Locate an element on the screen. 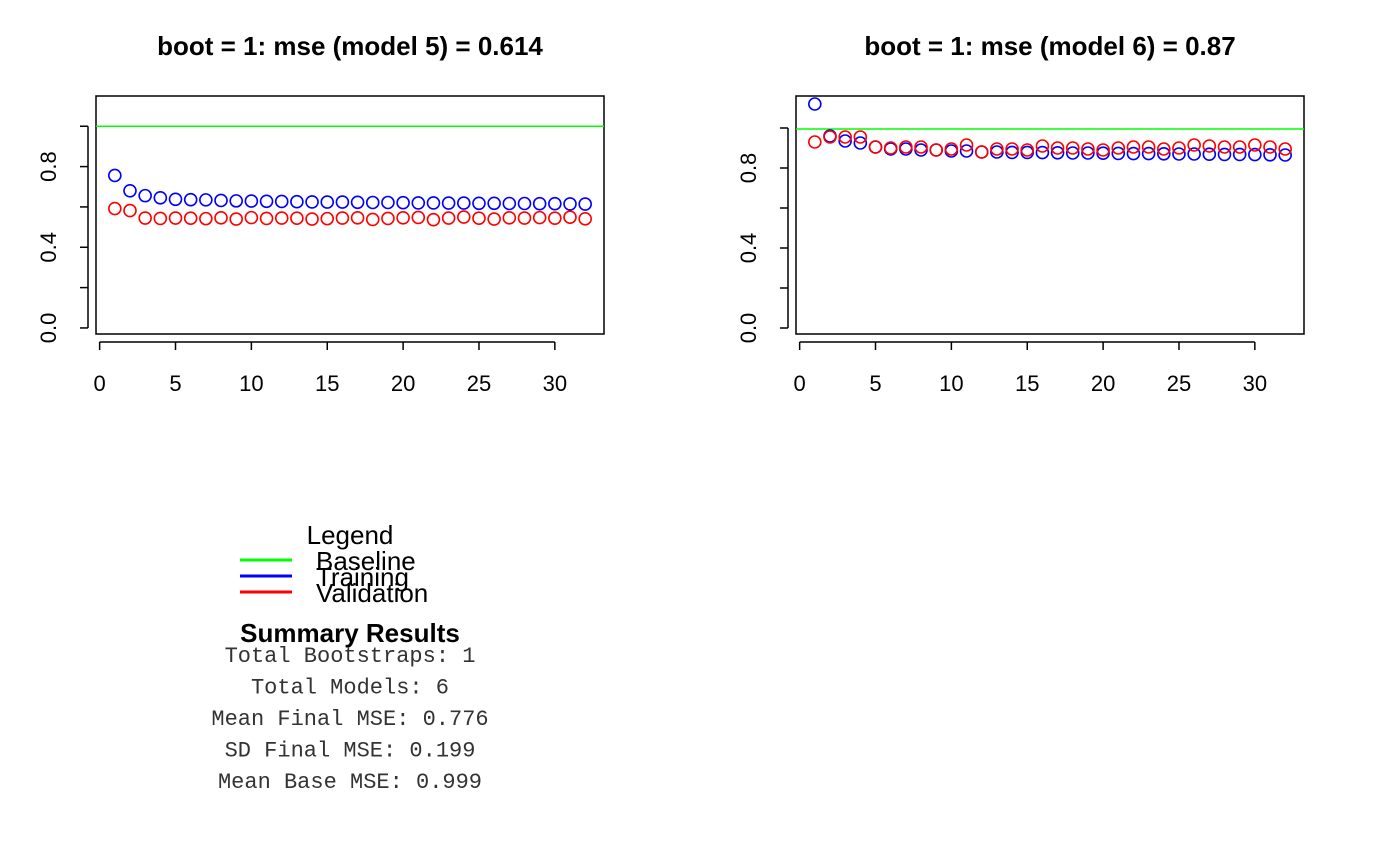 The width and height of the screenshot is (1400, 866). legend-label: Training is located at coordinates (362, 577).